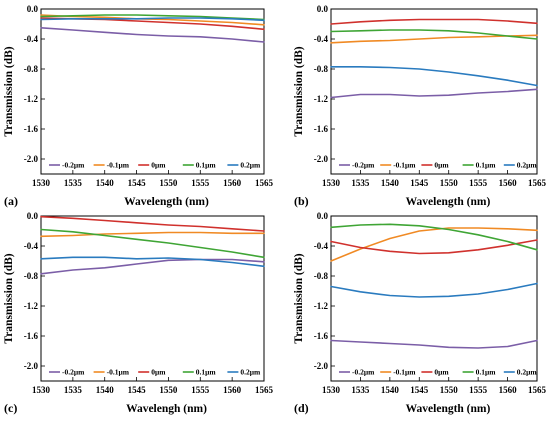 The image size is (550, 423). What do you see at coordinates (301, 408) in the screenshot?
I see `panel-label: (d)` at bounding box center [301, 408].